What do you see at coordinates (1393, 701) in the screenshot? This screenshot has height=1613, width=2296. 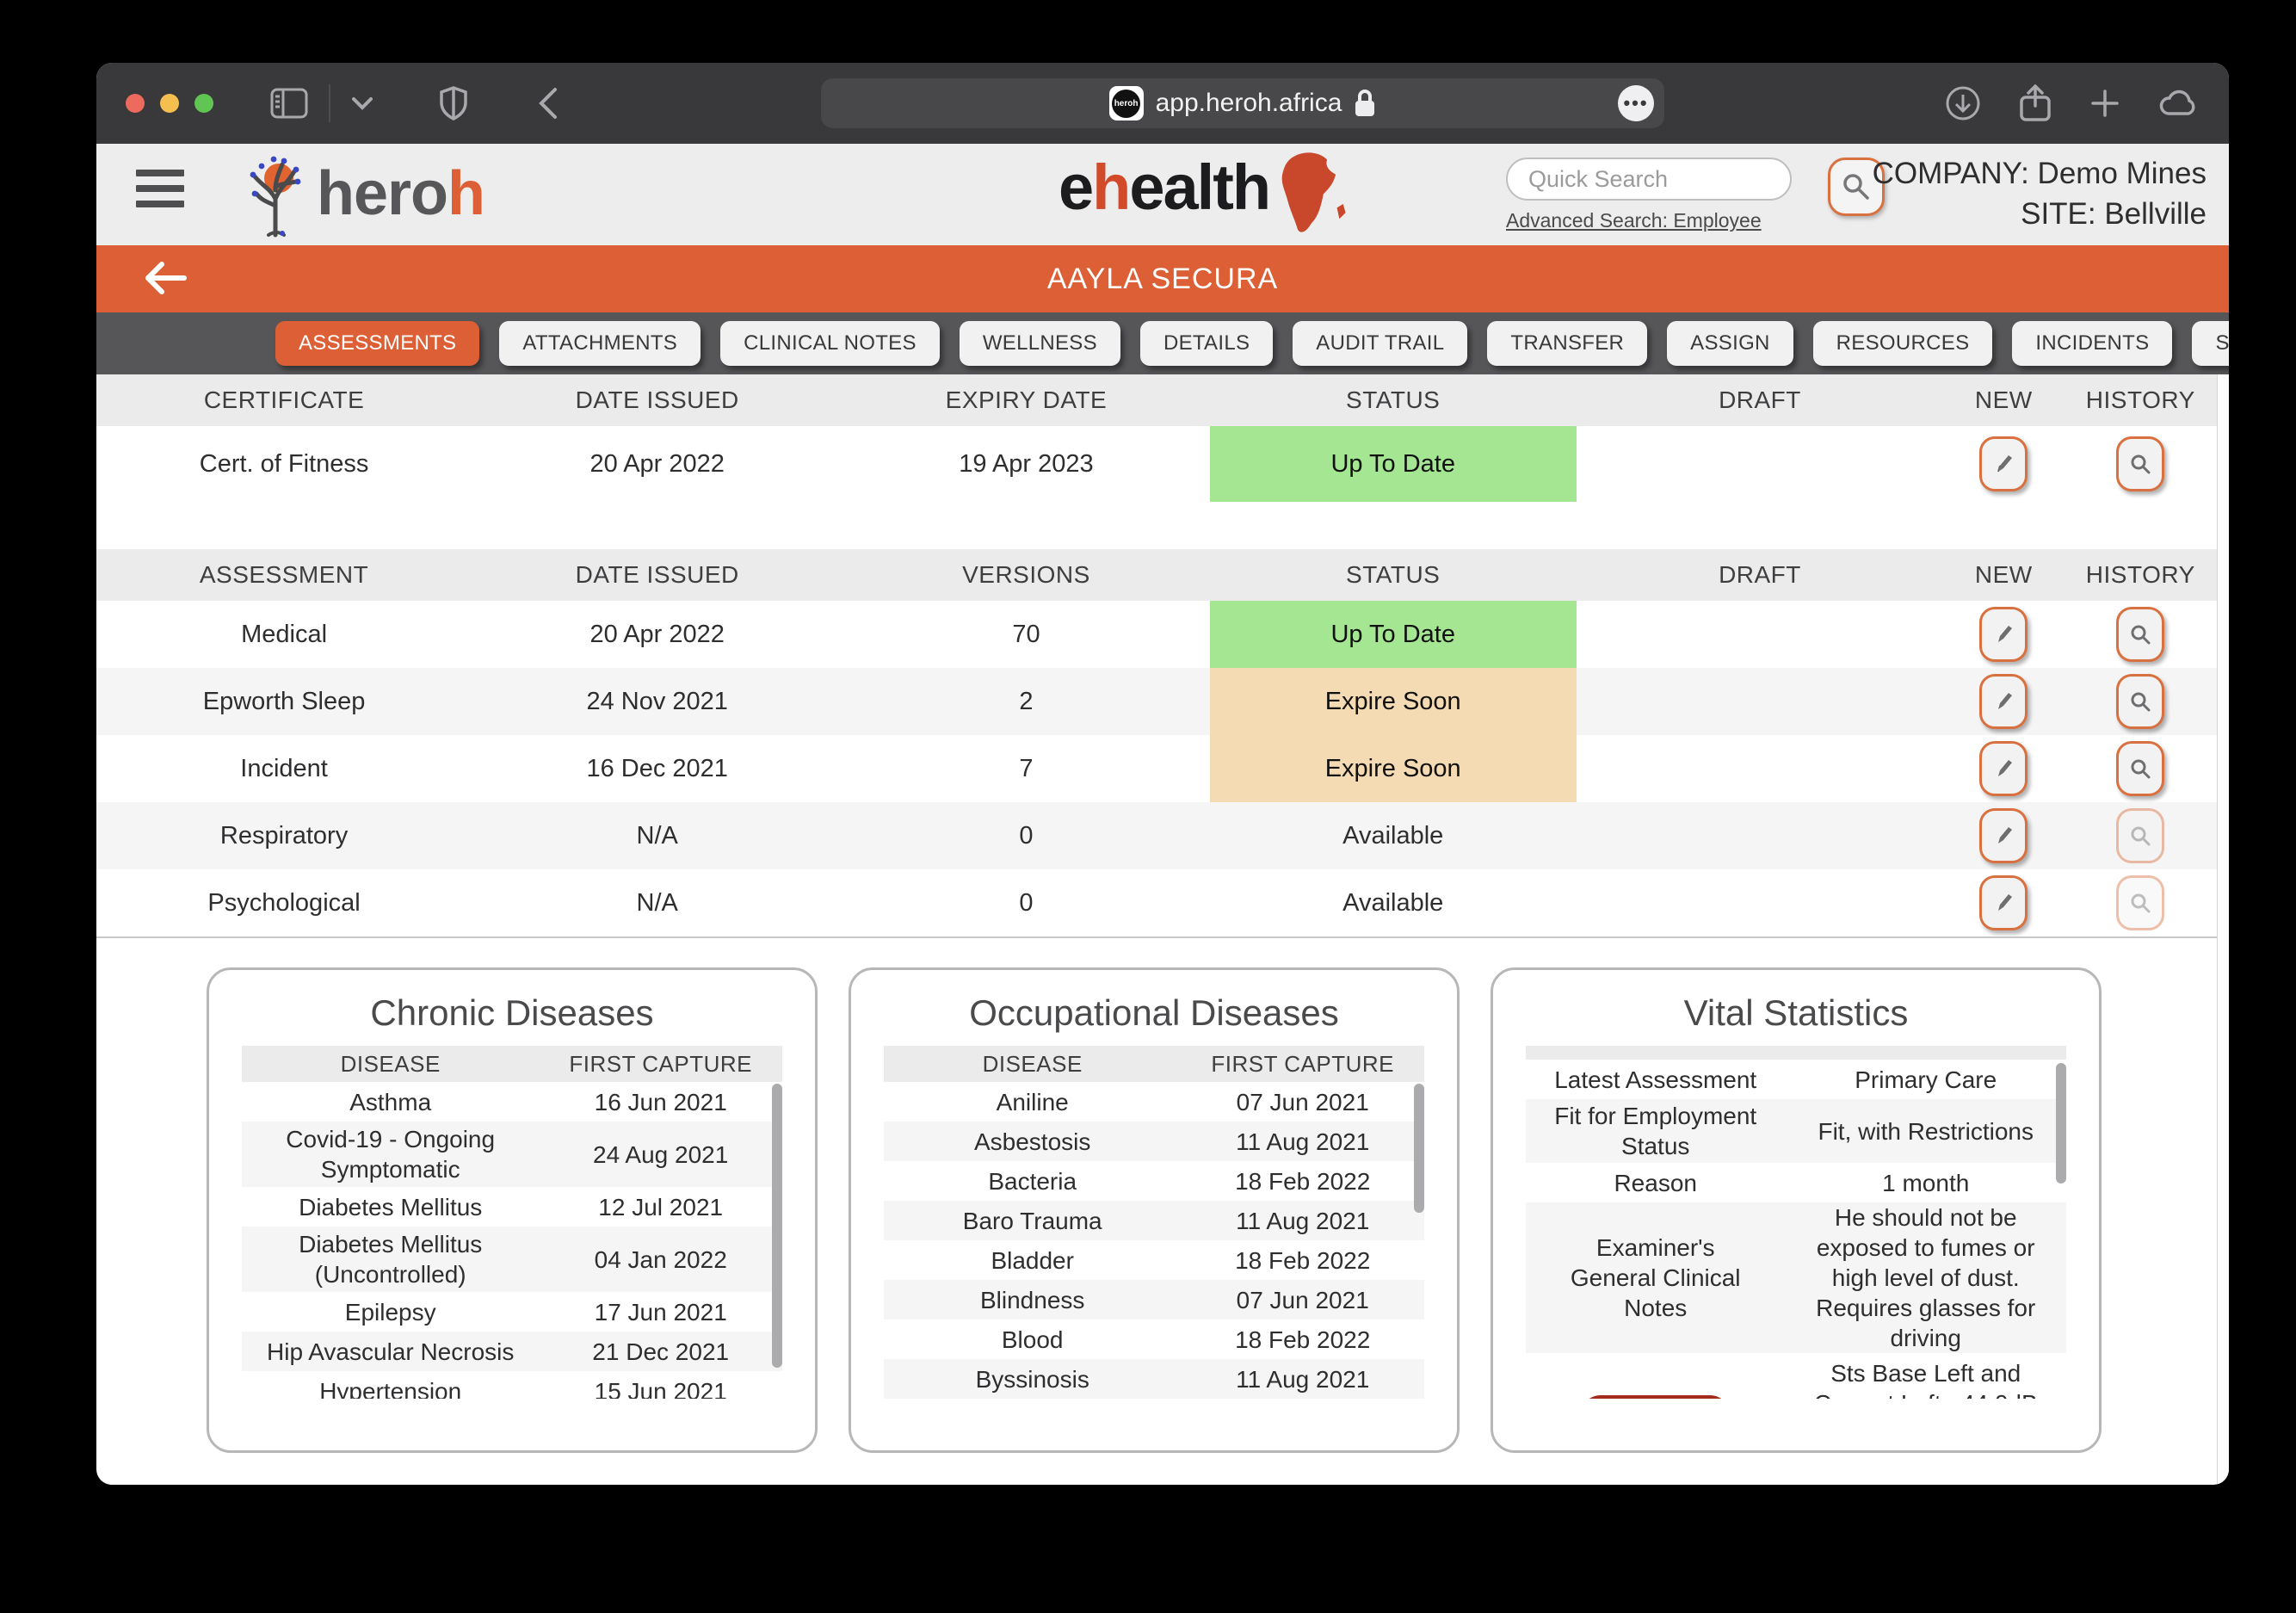 I see `status-badge: Expire Soon` at bounding box center [1393, 701].